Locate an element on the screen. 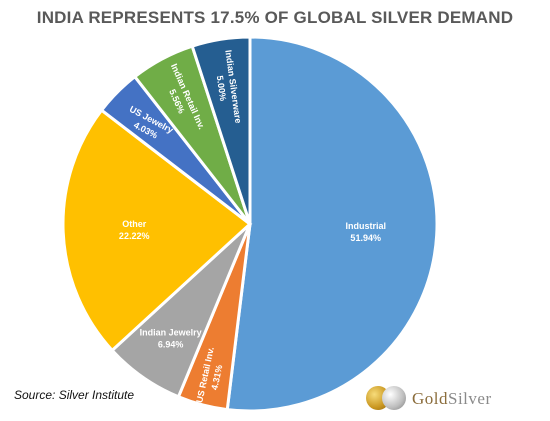  slice-name-indian-jewelry: Indian Jewelry is located at coordinates (171, 332).